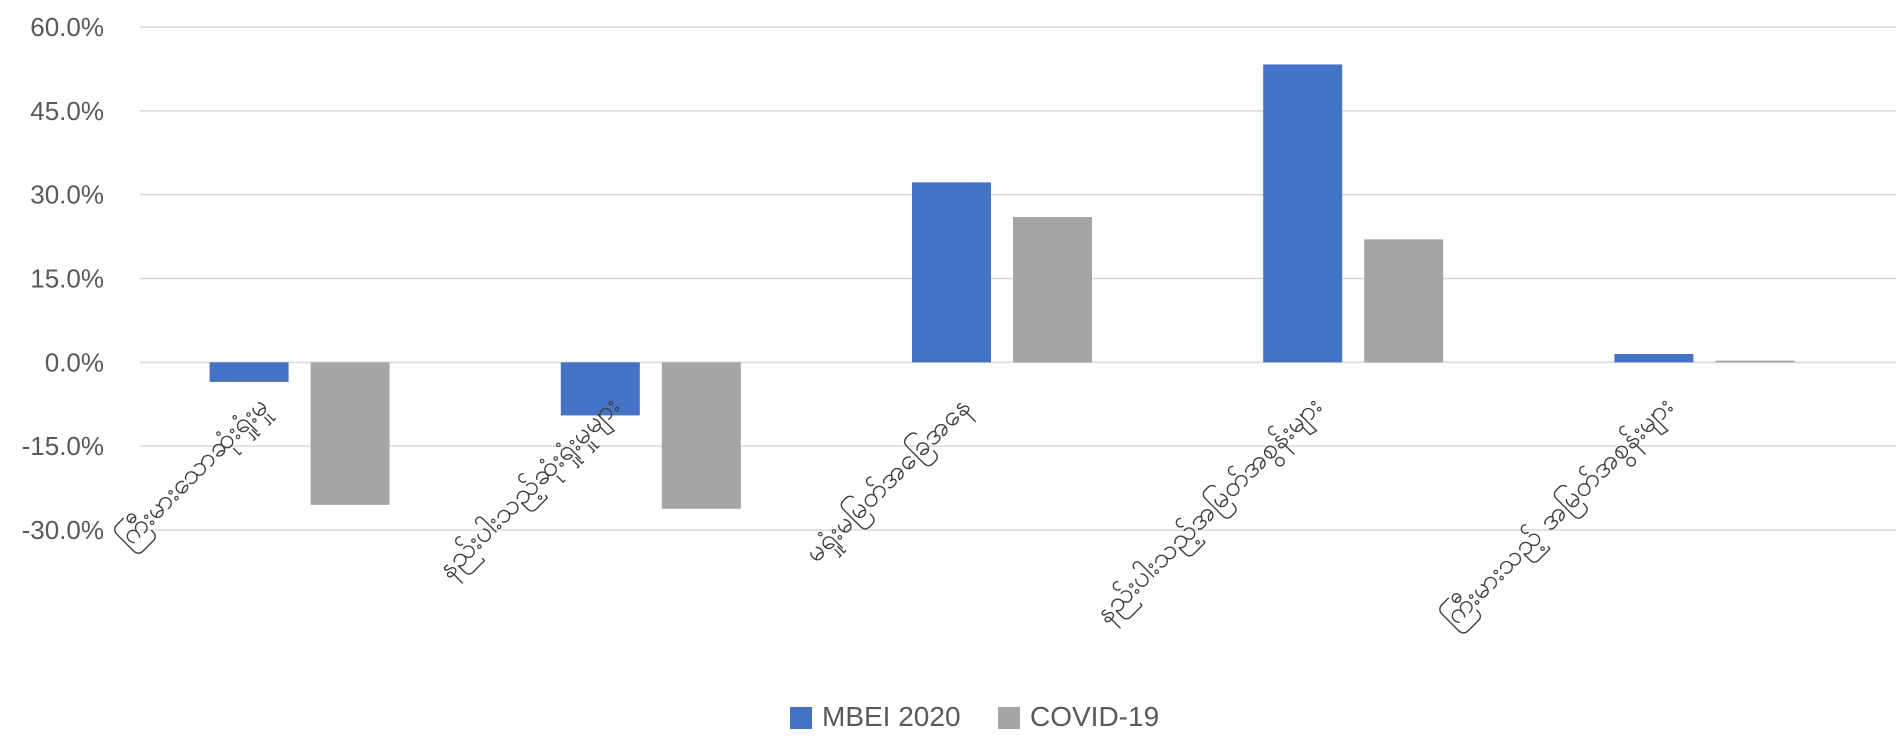  What do you see at coordinates (67, 27) in the screenshot?
I see `y-tick-label: 60.0%` at bounding box center [67, 27].